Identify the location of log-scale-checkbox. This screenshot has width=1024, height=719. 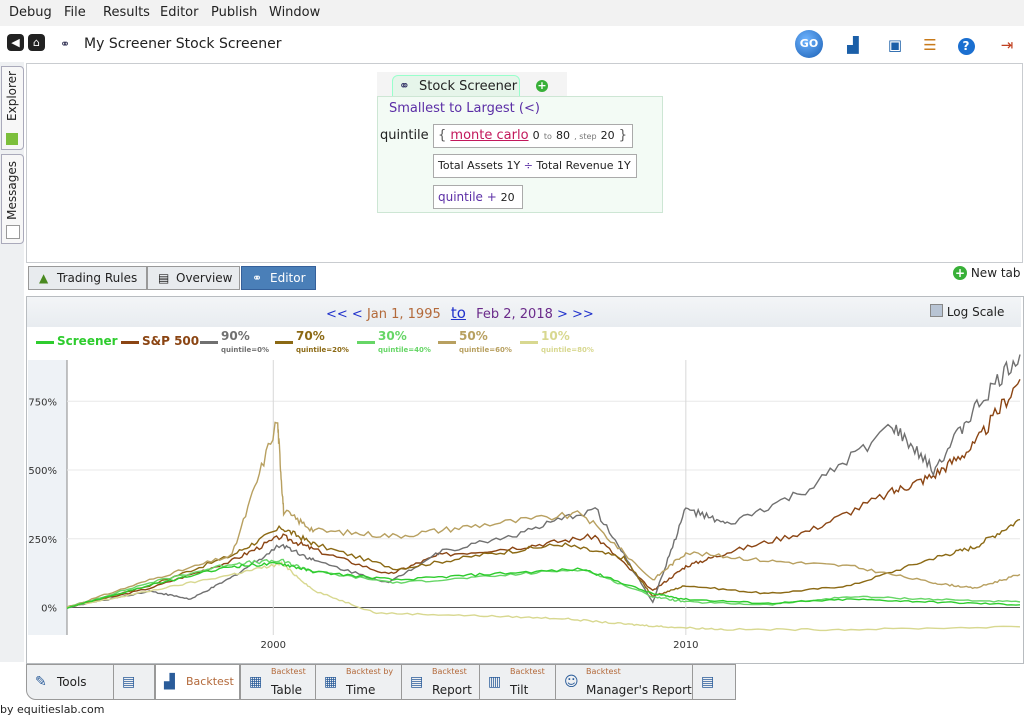
(936, 310).